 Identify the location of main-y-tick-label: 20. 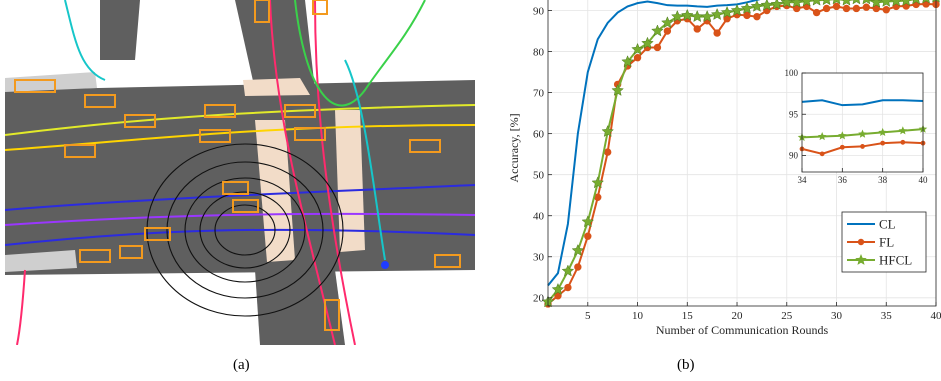
(539, 299).